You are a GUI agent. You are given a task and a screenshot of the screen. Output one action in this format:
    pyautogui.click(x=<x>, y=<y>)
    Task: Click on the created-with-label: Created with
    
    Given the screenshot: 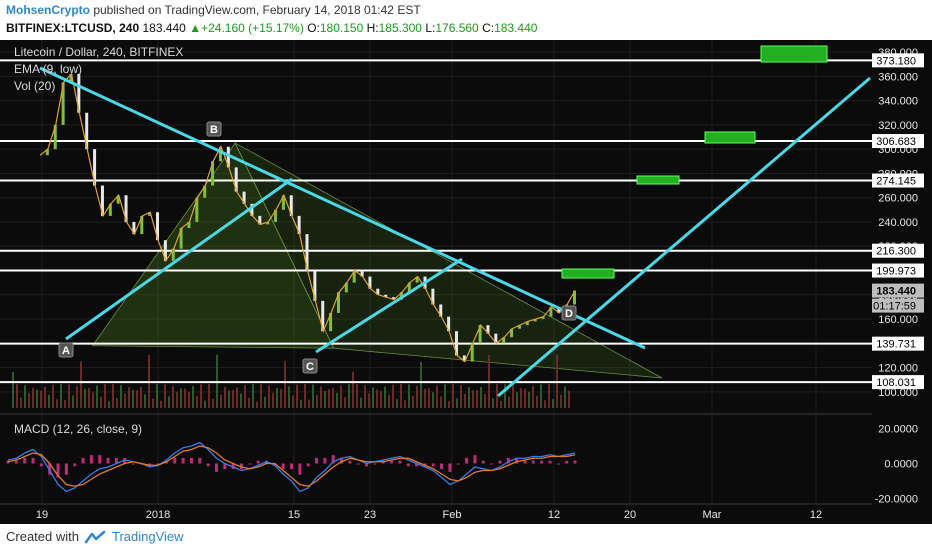 What is the action you would take?
    pyautogui.click(x=42, y=536)
    